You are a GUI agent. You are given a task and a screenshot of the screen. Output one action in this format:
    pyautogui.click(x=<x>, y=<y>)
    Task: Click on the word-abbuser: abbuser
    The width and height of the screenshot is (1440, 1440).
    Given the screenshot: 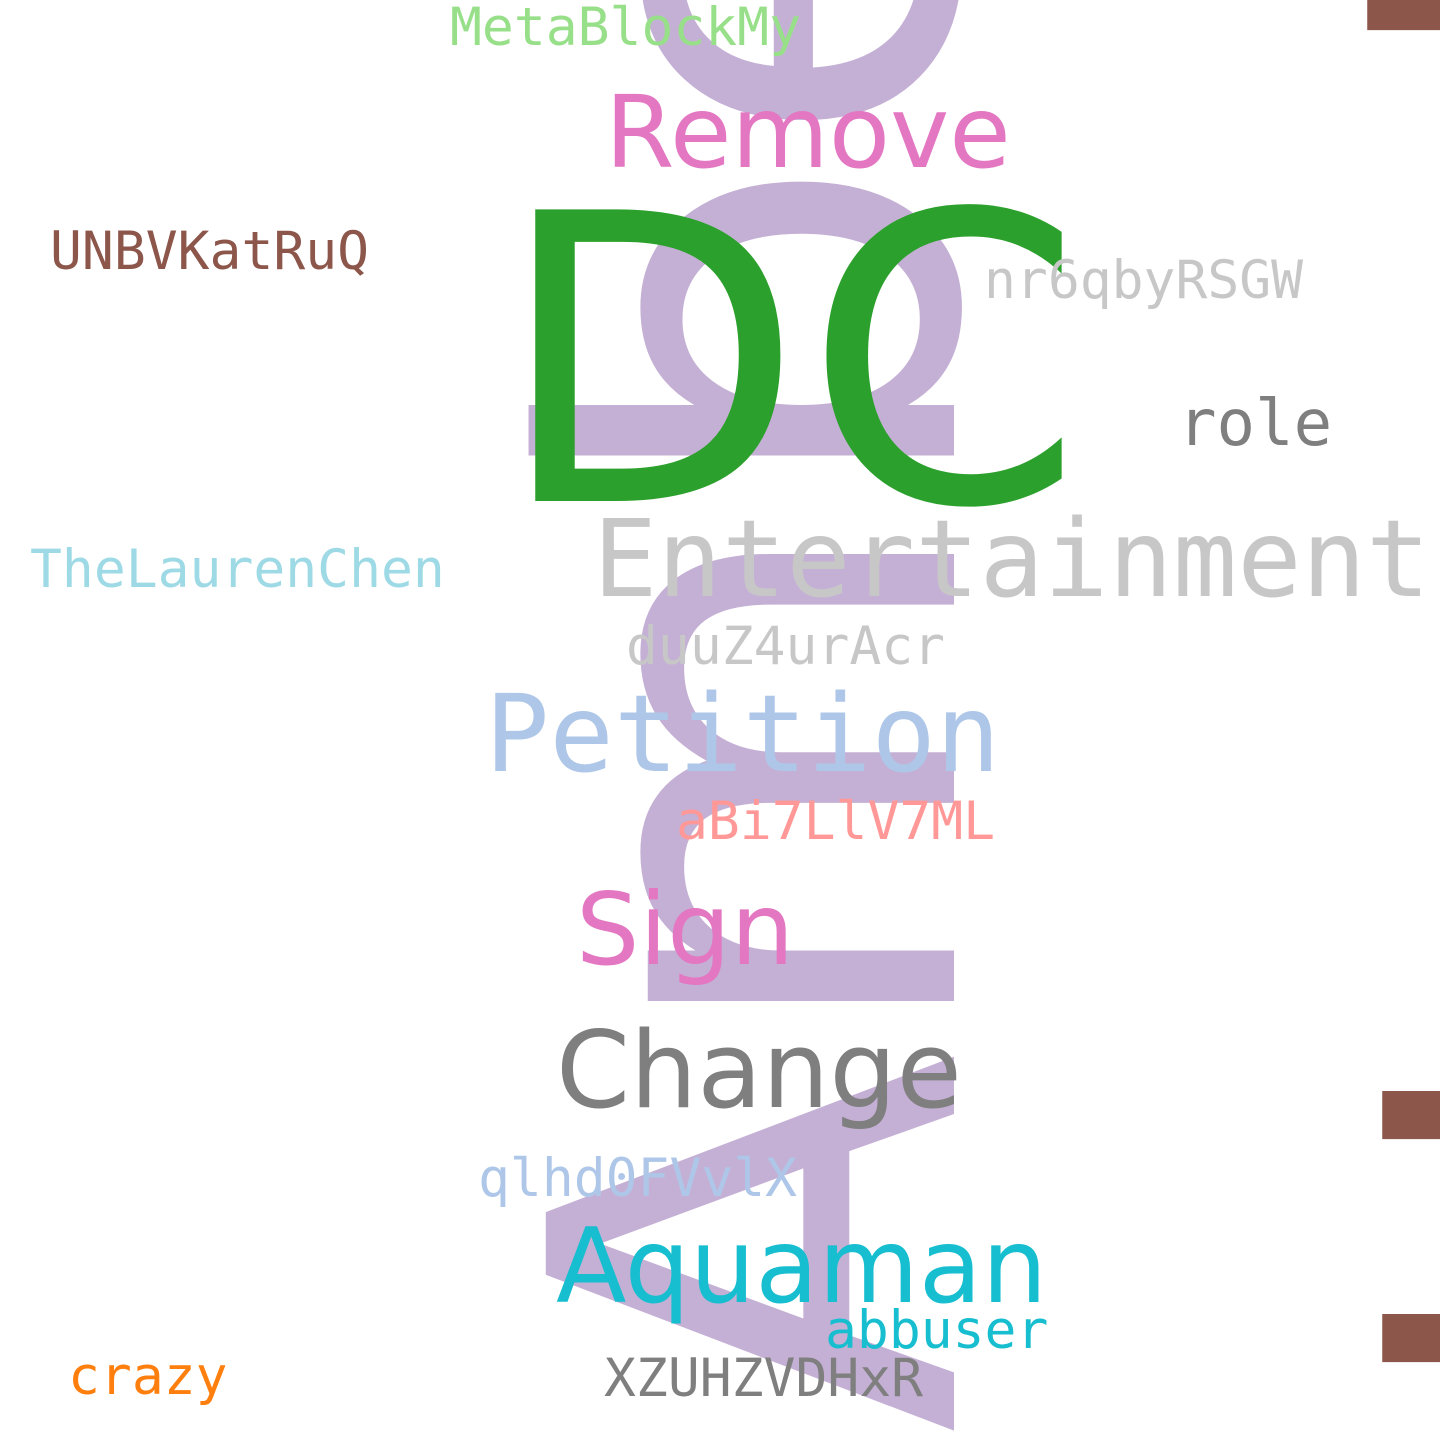 What is the action you would take?
    pyautogui.click(x=937, y=1330)
    